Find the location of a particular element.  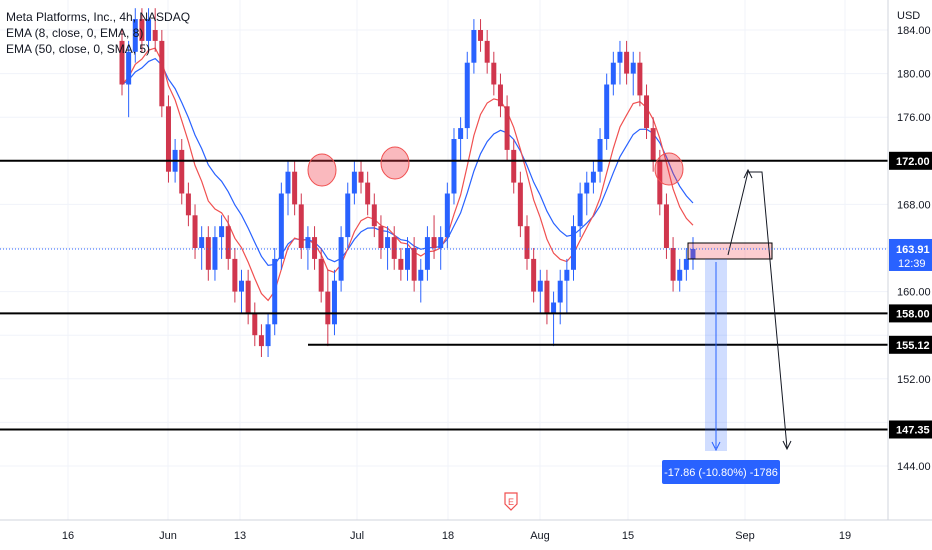

ema8-legend: EMA (8, close, 0, EMA, 8) is located at coordinates (75, 33).